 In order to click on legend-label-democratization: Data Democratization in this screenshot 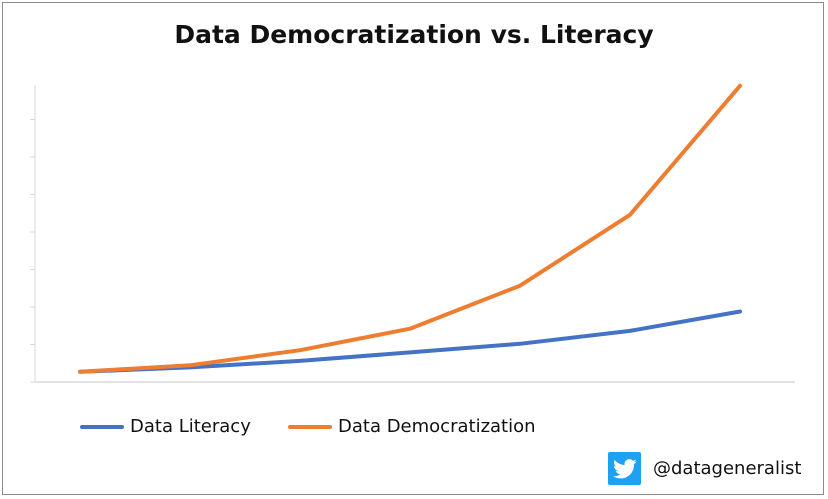, I will do `click(437, 426)`.